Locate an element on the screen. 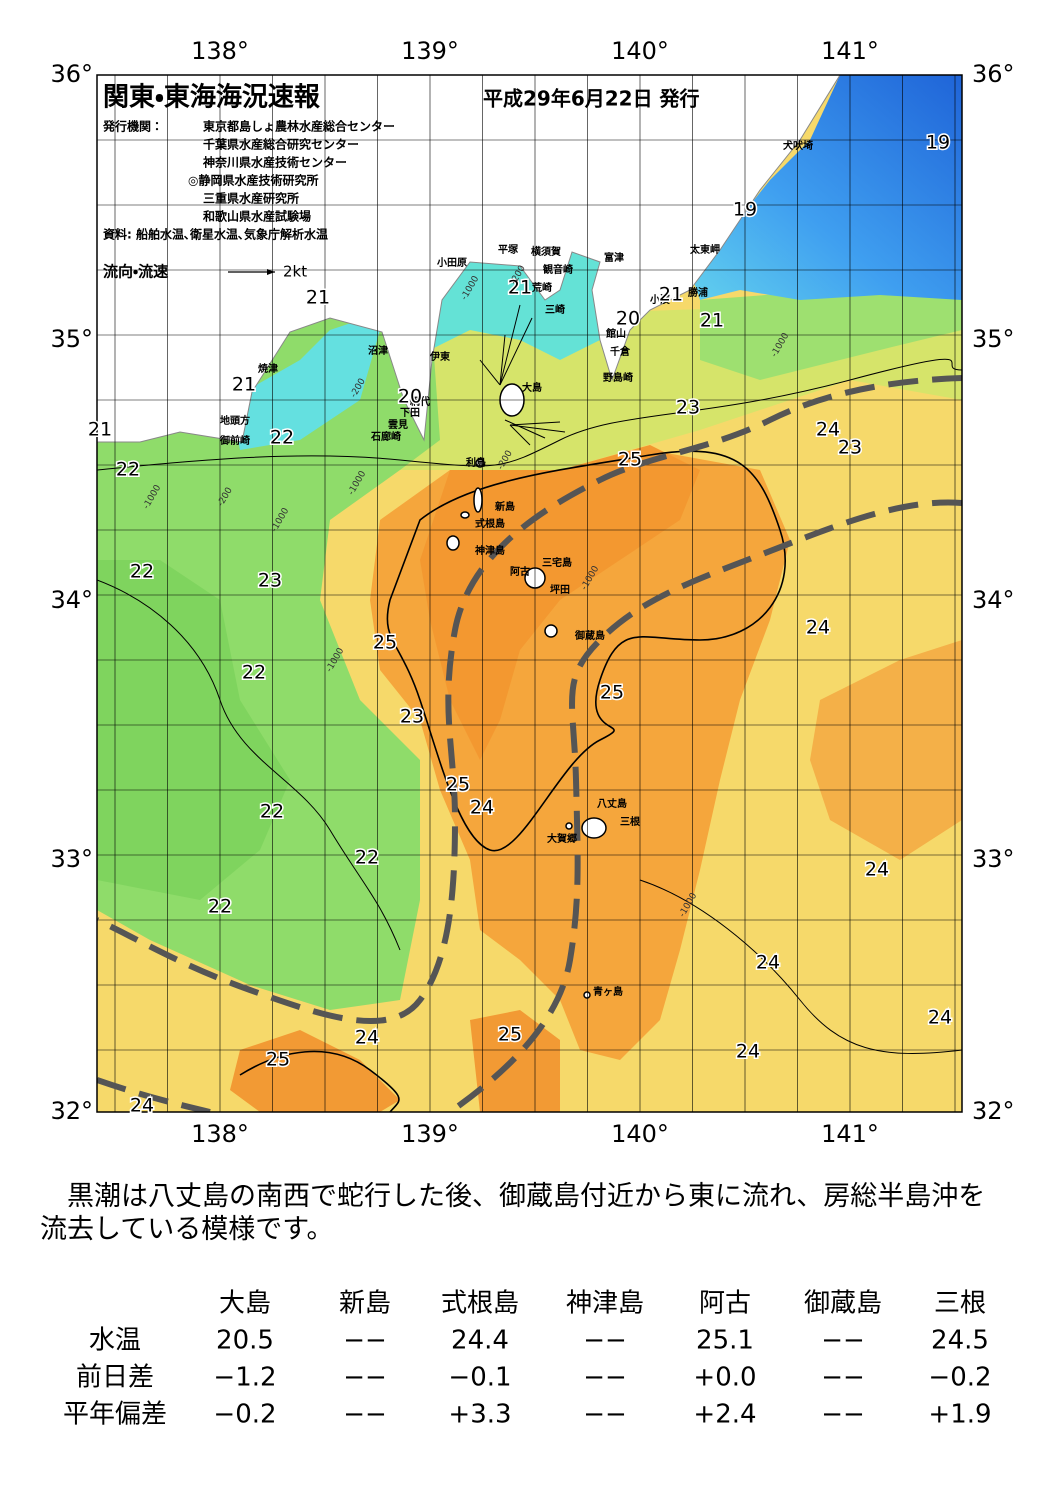 This screenshot has height=1503, width=1064. place-name: 式根島 is located at coordinates (490, 523).